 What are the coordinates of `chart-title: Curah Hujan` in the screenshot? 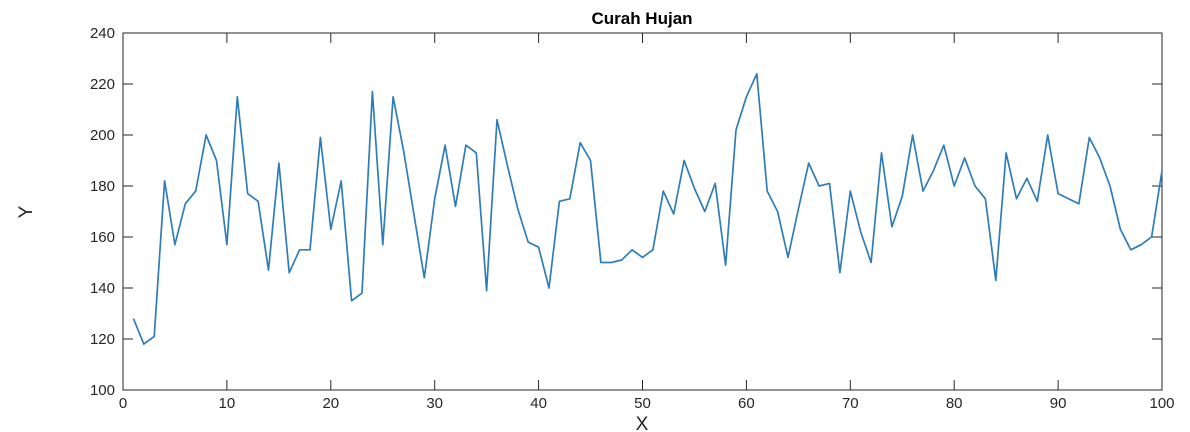 It's located at (641, 18).